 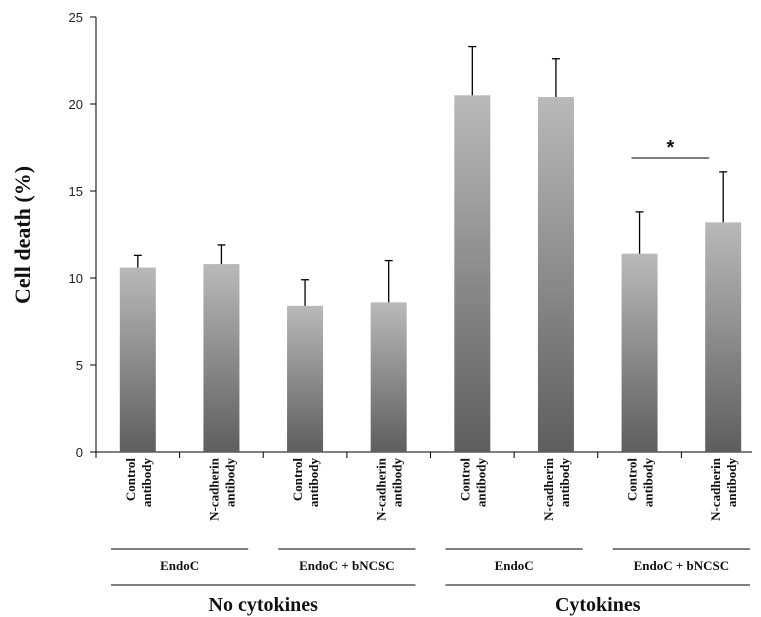 What do you see at coordinates (76, 104) in the screenshot?
I see `y-tick-label: 20` at bounding box center [76, 104].